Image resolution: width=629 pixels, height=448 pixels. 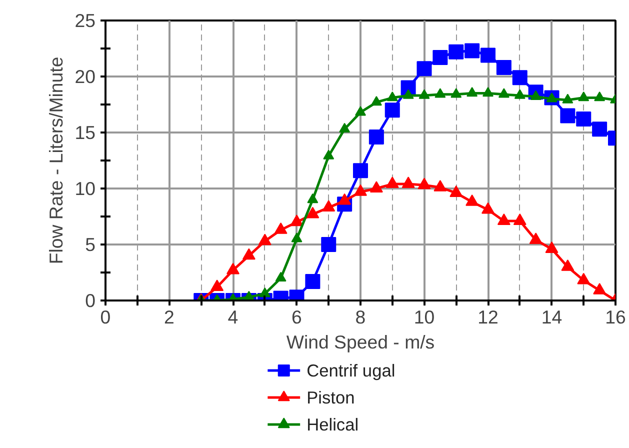 I want to click on x-tick-label: 14, so click(x=551, y=317).